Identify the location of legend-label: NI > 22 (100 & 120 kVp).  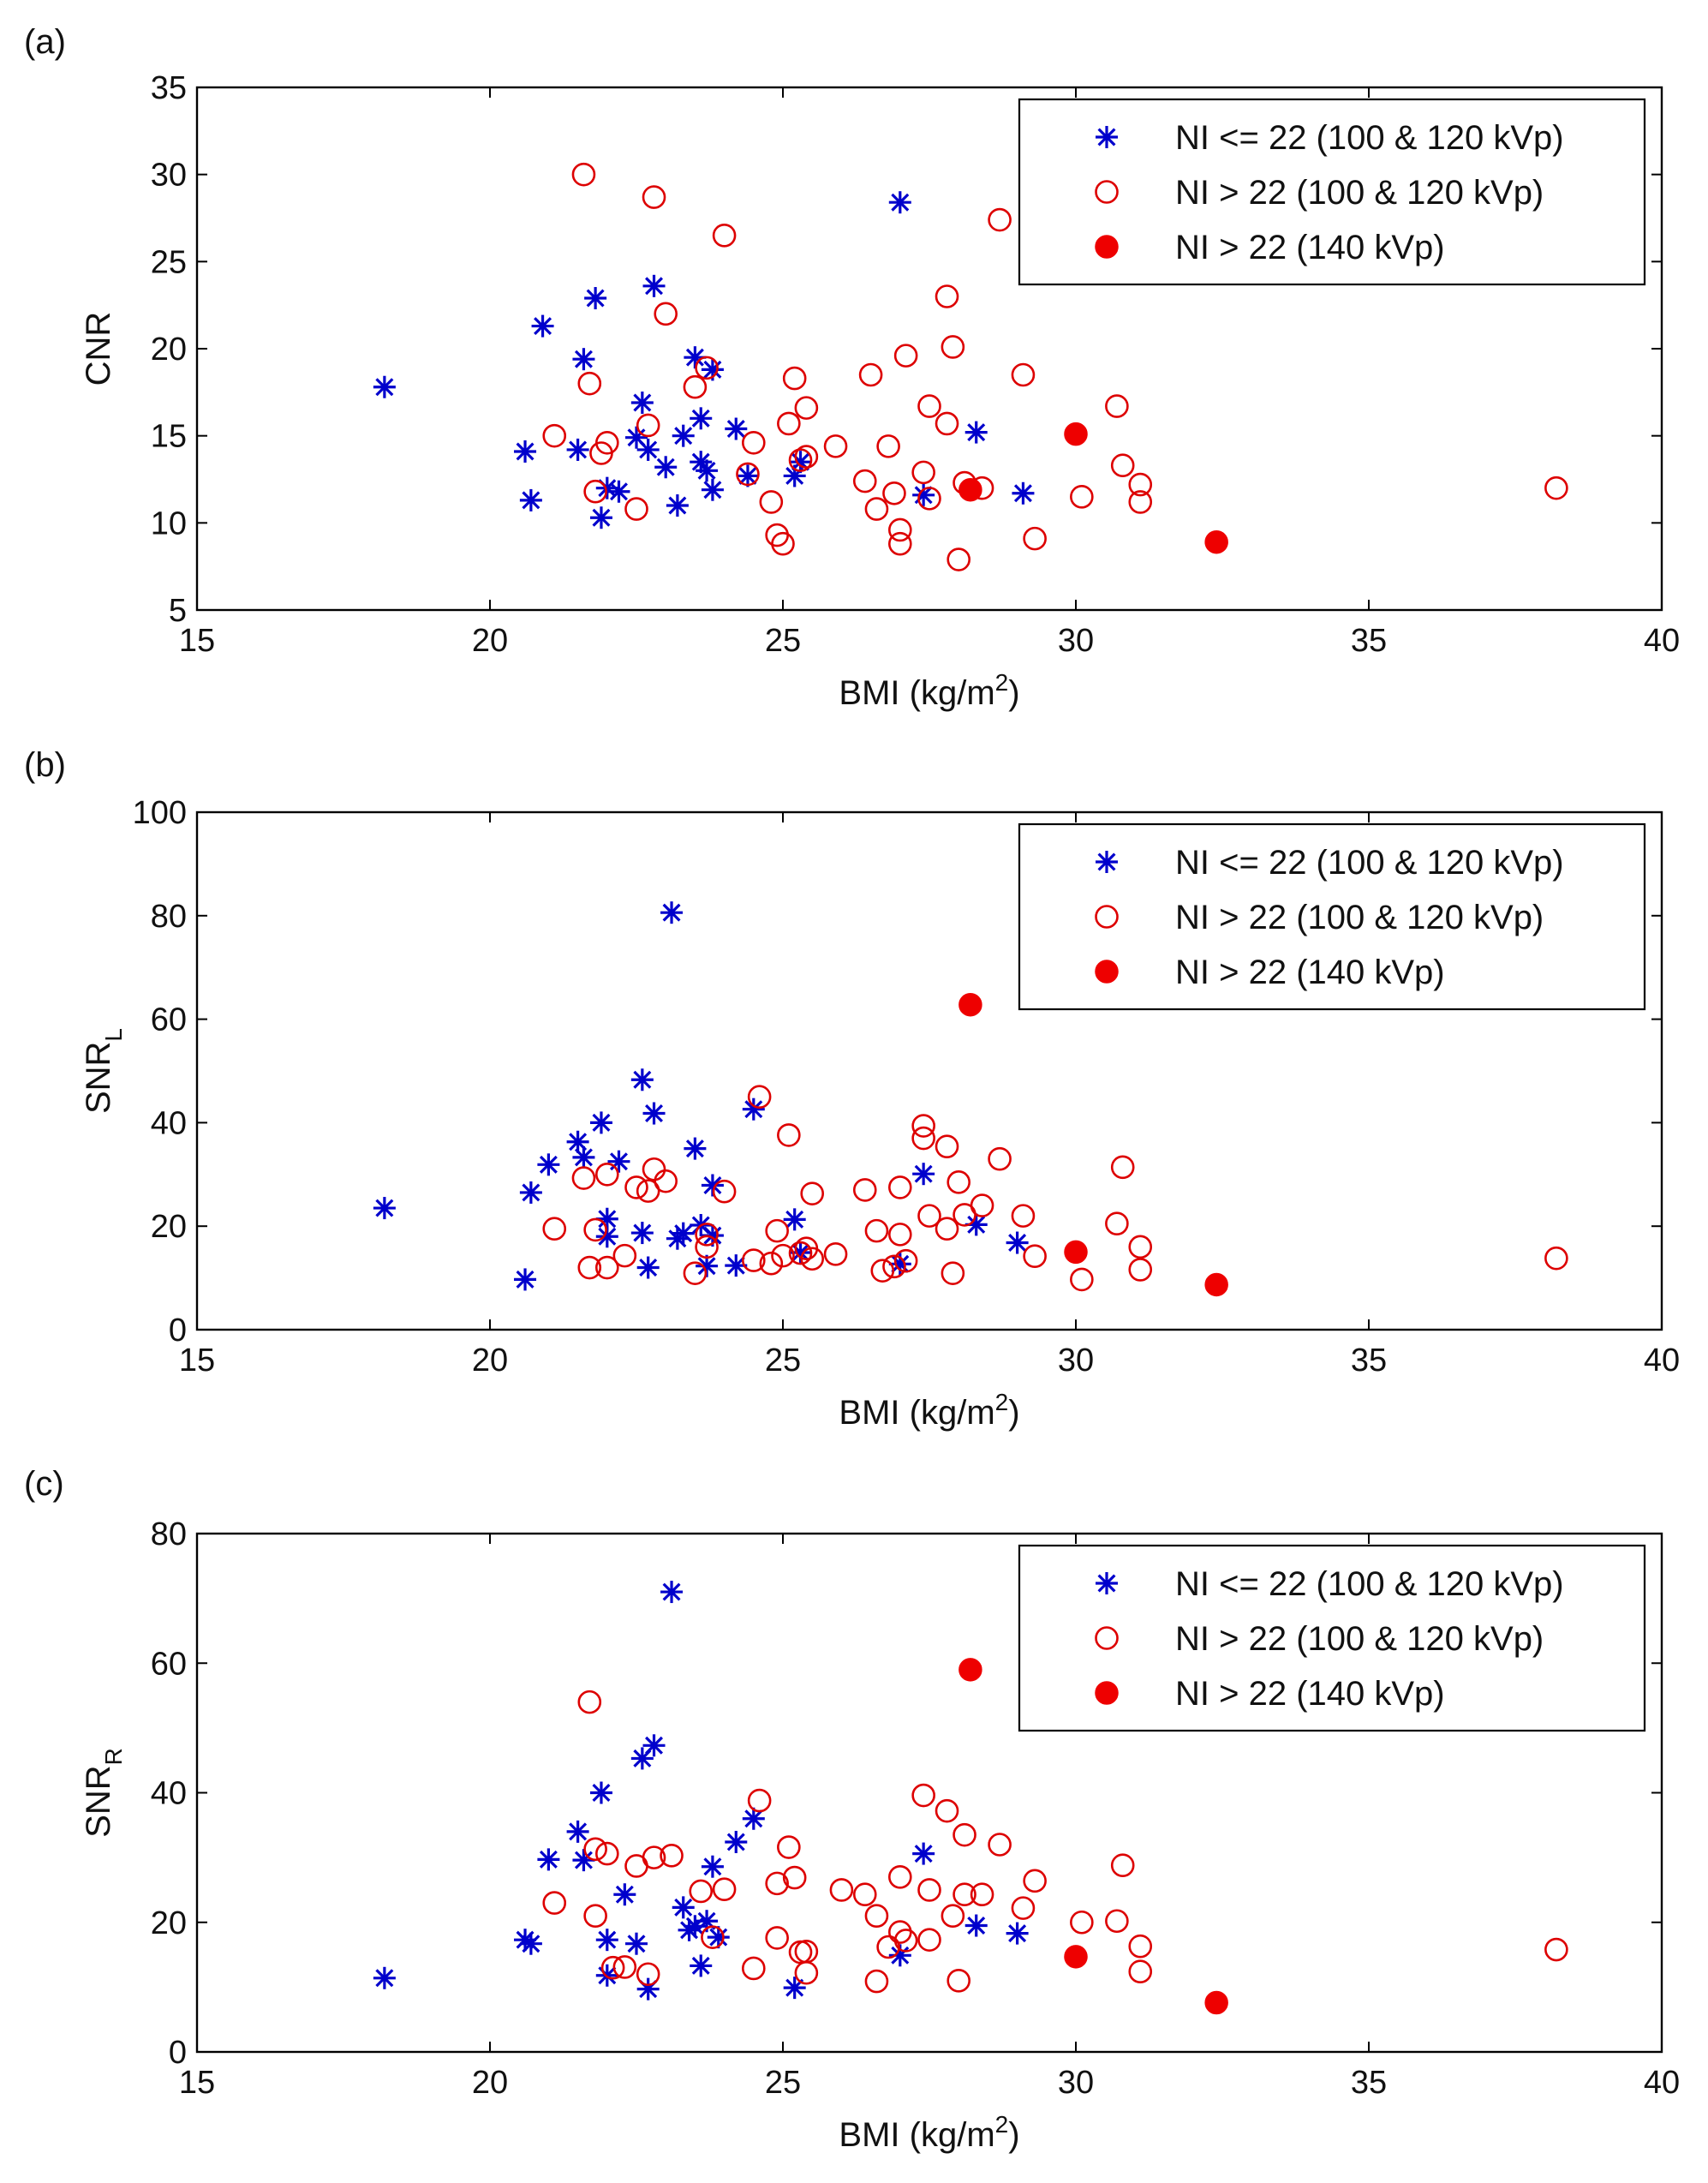
(1360, 193).